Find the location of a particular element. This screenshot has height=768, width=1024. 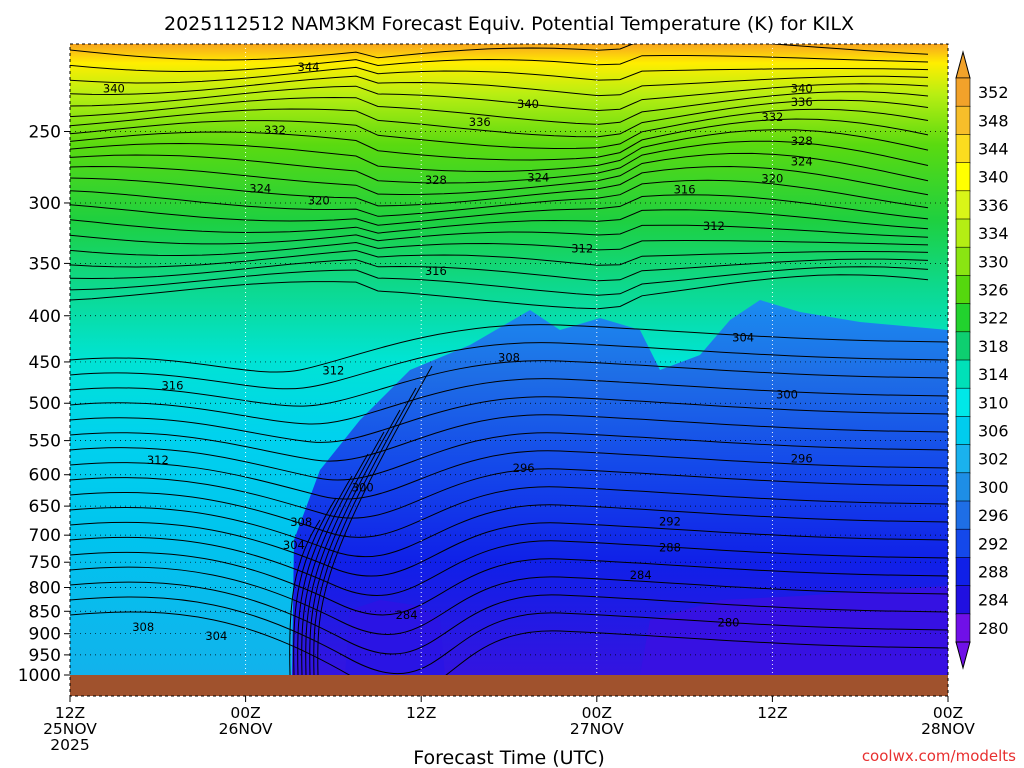

colorbar-label: 322 is located at coordinates (993, 318).